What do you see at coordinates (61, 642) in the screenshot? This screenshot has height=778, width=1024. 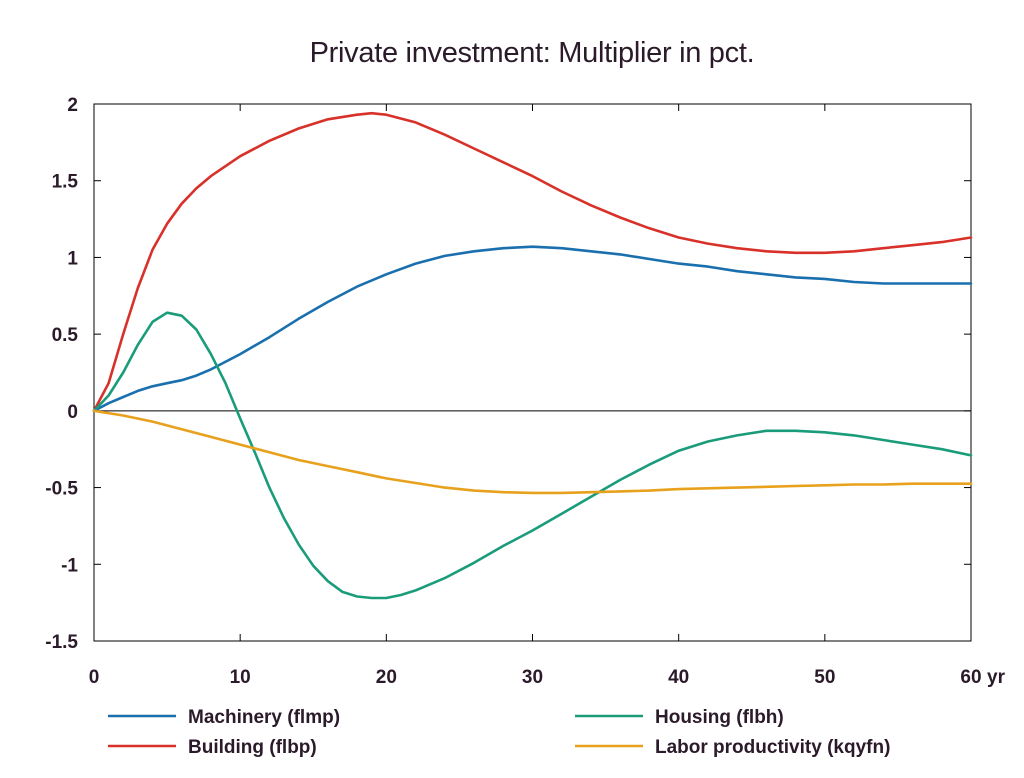 I see `y-tick-label: -1.5` at bounding box center [61, 642].